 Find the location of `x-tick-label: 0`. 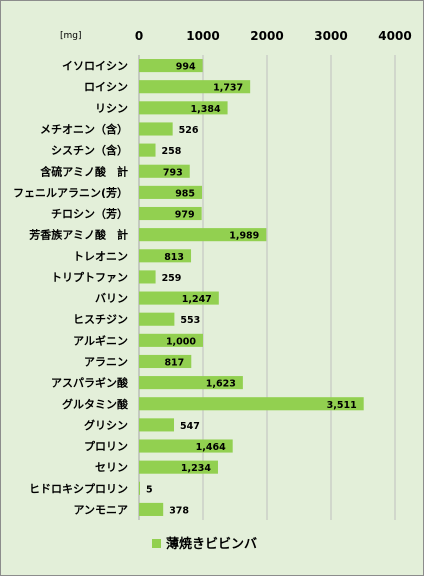

x-tick-label: 0 is located at coordinates (139, 36).